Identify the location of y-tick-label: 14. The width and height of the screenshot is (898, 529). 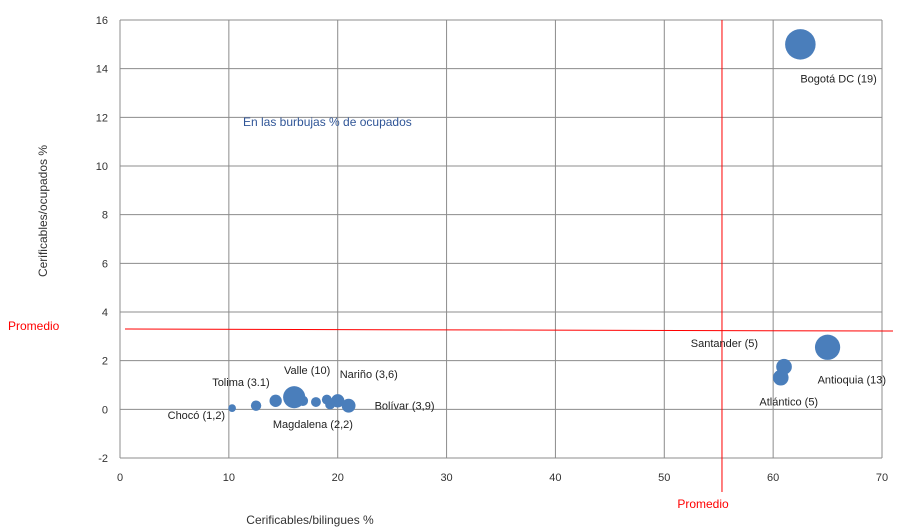
(102, 70).